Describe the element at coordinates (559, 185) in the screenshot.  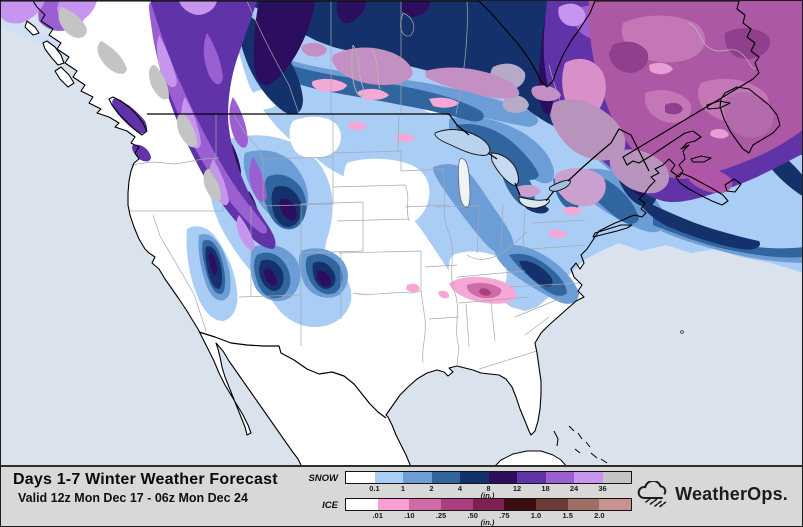
I see `lake-ontario` at that location.